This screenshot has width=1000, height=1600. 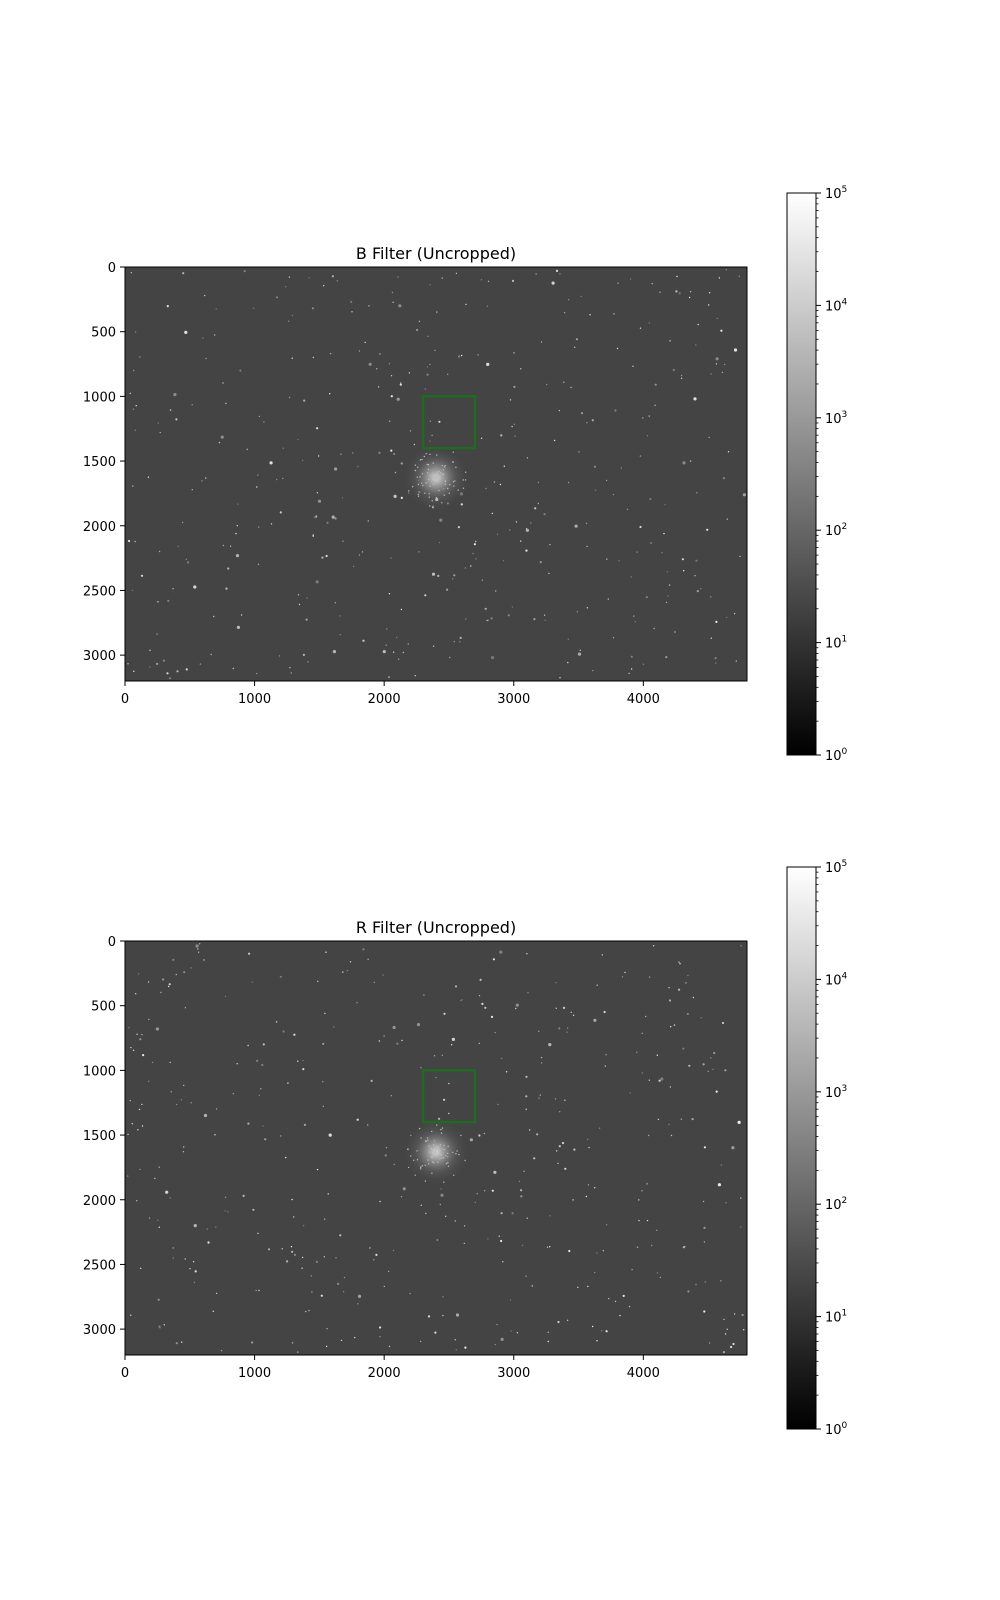 What do you see at coordinates (836, 1317) in the screenshot?
I see `colorbar-tick-label: 10¹` at bounding box center [836, 1317].